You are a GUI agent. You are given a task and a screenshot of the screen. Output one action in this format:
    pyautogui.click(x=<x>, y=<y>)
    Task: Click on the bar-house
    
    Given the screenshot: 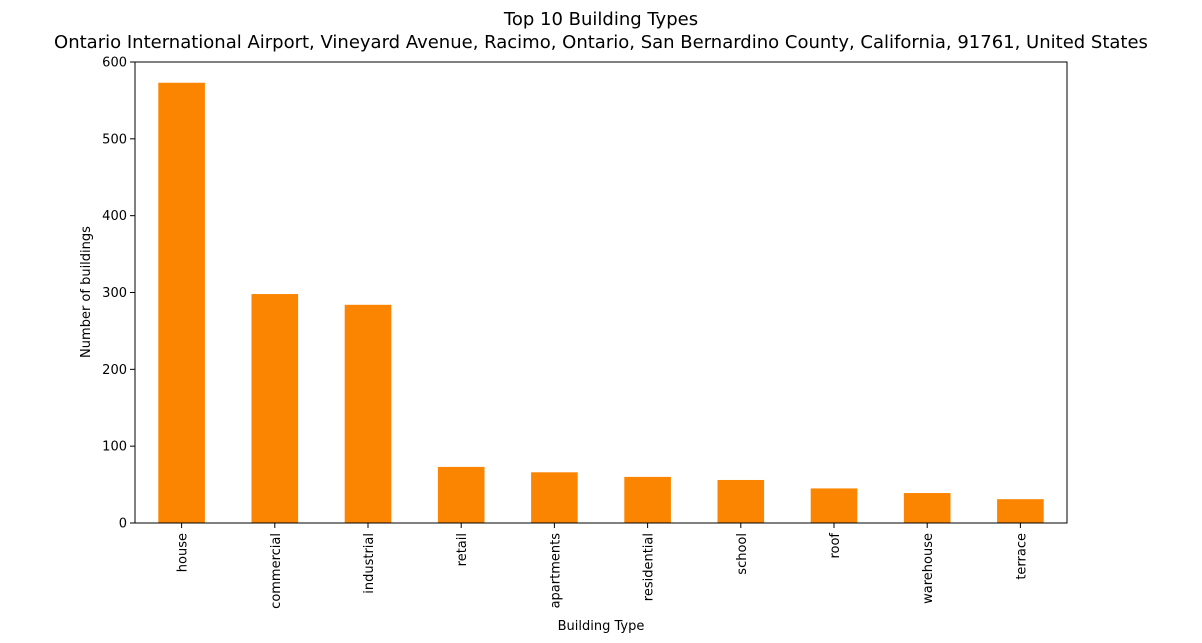 What is the action you would take?
    pyautogui.click(x=181, y=303)
    